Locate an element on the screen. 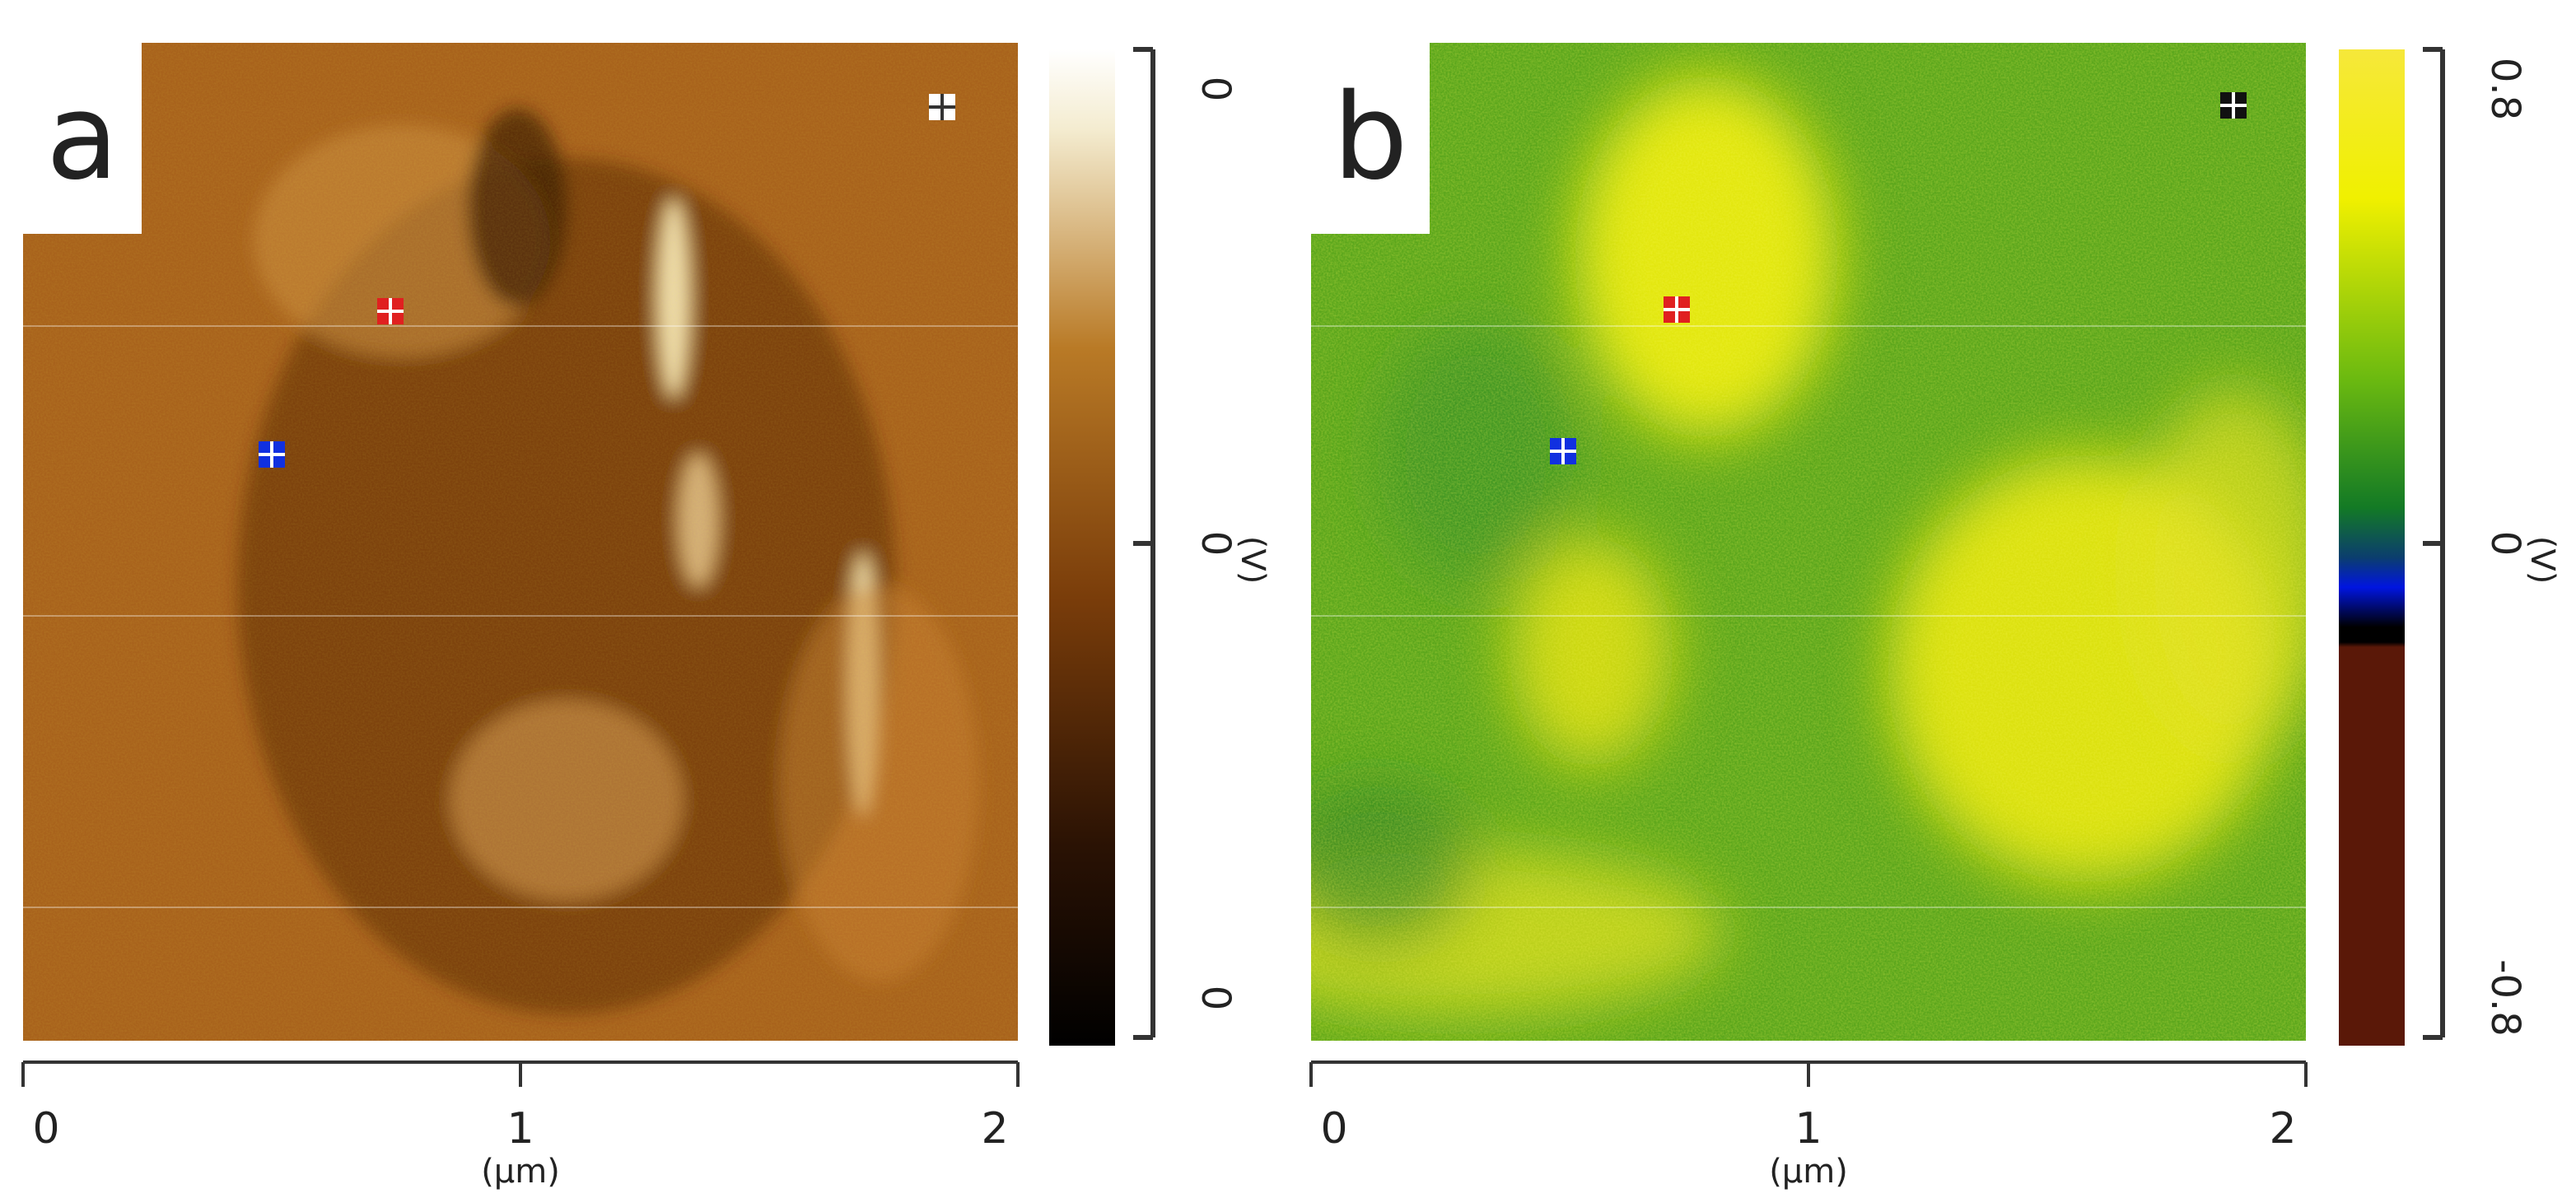 This screenshot has width=2576, height=1198. colorbar-tick-label: -0.8 is located at coordinates (2505, 998).